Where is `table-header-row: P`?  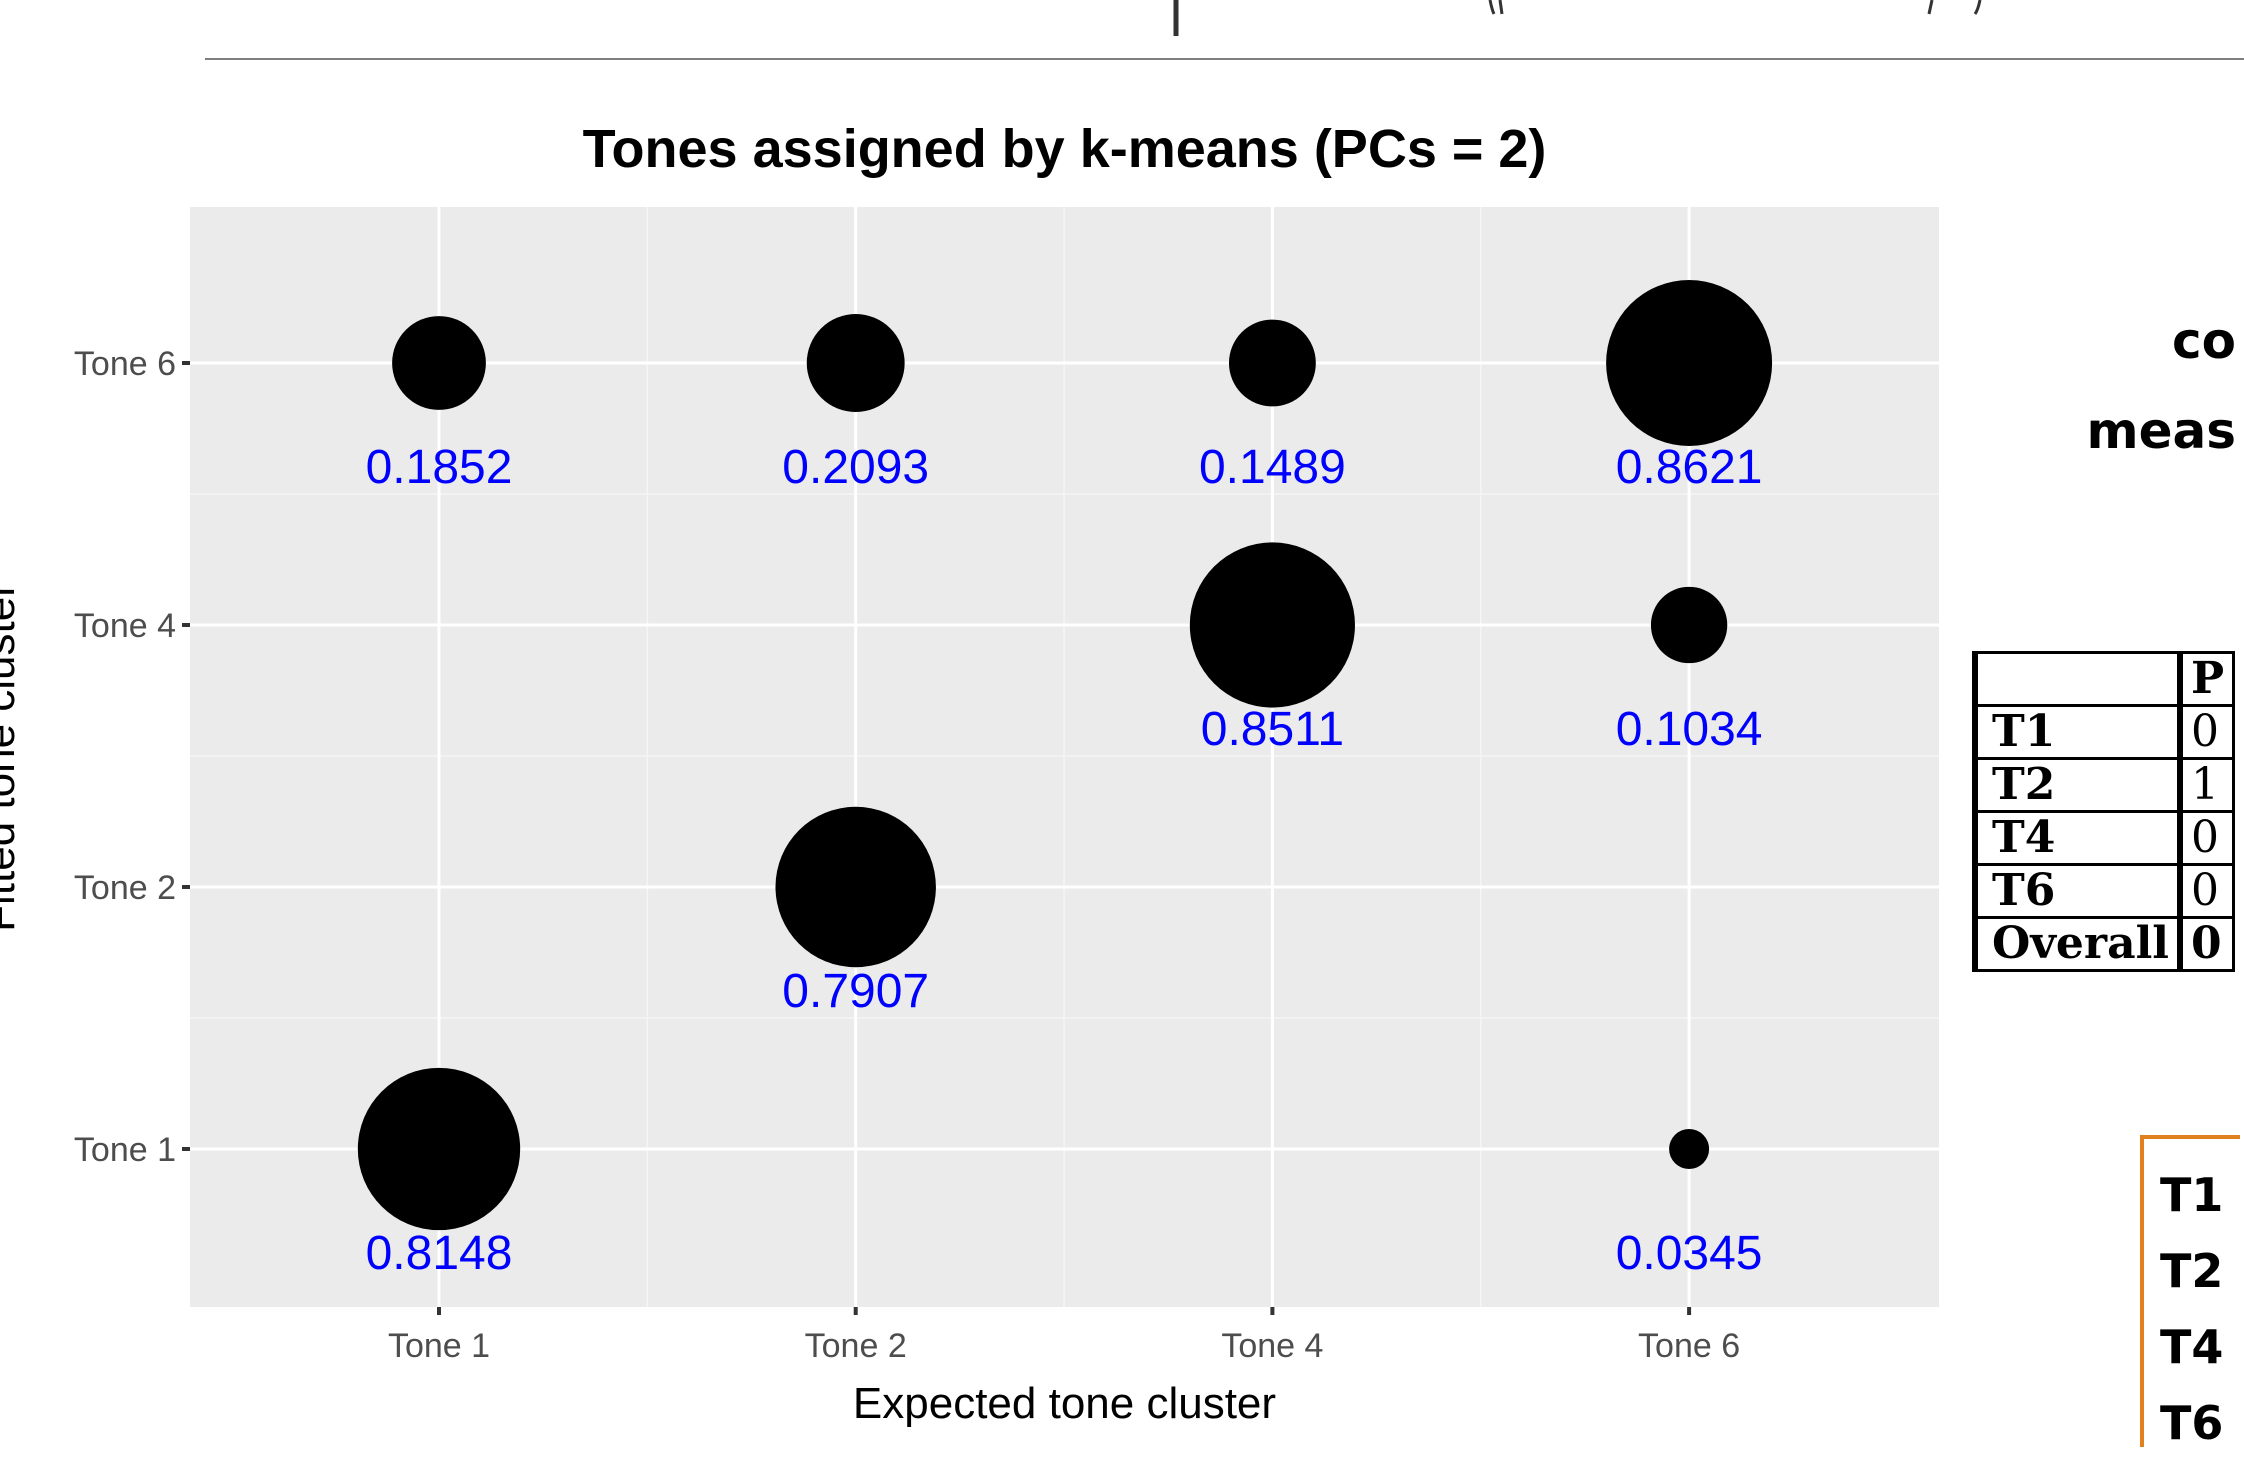 table-header-row: P is located at coordinates (2103, 679).